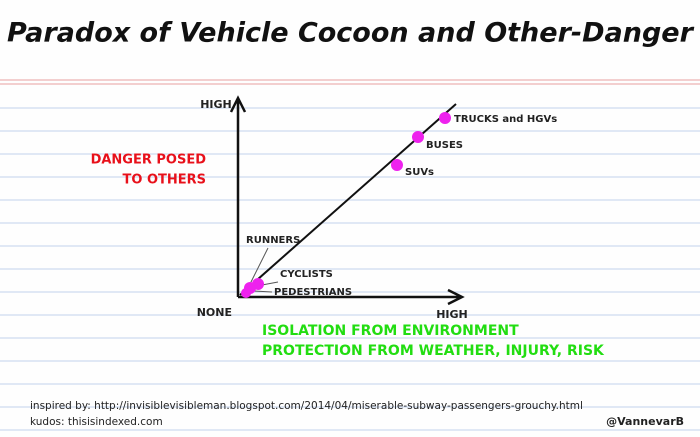  Describe the element at coordinates (505, 119) in the screenshot. I see `node-label: TRUCKS and HGVs` at that location.